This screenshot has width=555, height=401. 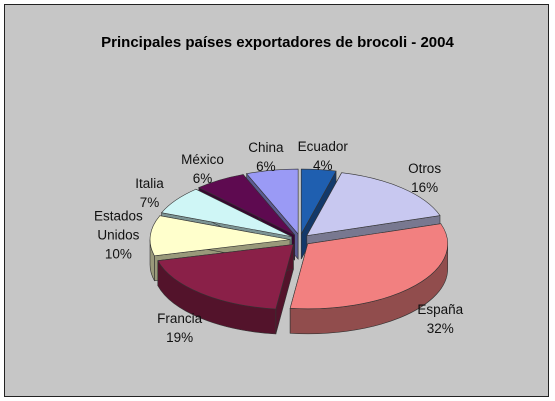 What do you see at coordinates (323, 166) in the screenshot?
I see `value-label: 4%` at bounding box center [323, 166].